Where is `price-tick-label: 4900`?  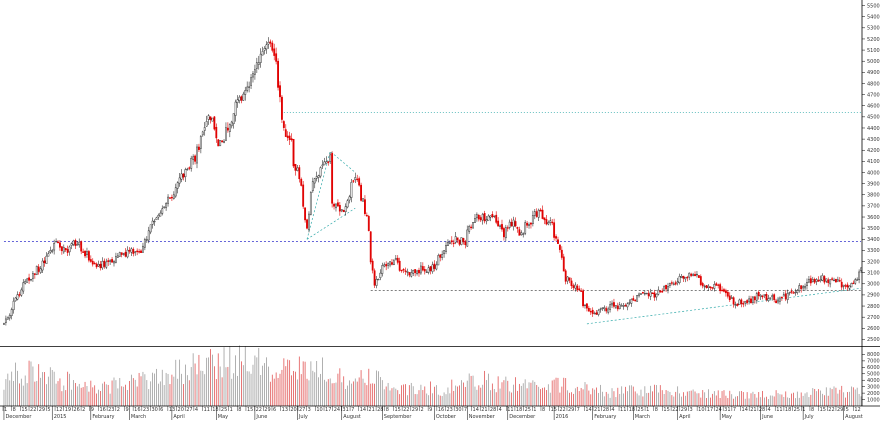 price-tick-label: 4900 is located at coordinates (873, 73).